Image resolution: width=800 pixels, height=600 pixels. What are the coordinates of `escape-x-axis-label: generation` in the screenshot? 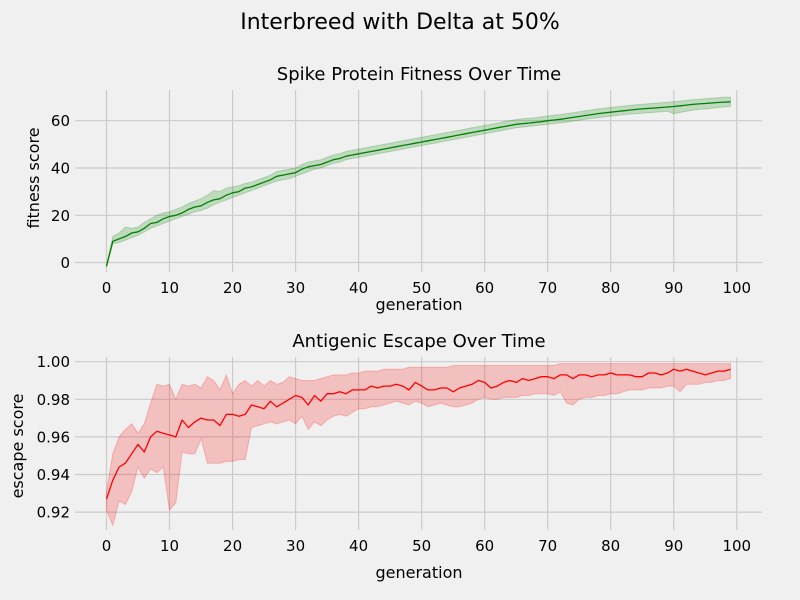 It's located at (418, 572).